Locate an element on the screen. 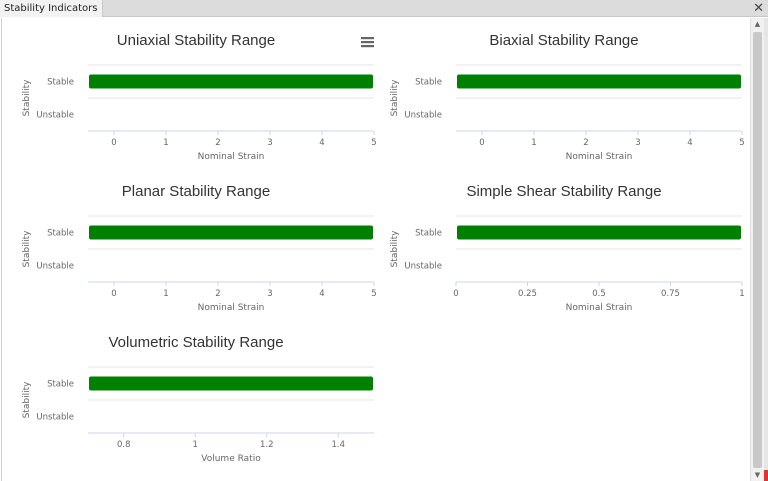 Image resolution: width=768 pixels, height=481 pixels. tab-label: Stability Indicators is located at coordinates (51, 8).